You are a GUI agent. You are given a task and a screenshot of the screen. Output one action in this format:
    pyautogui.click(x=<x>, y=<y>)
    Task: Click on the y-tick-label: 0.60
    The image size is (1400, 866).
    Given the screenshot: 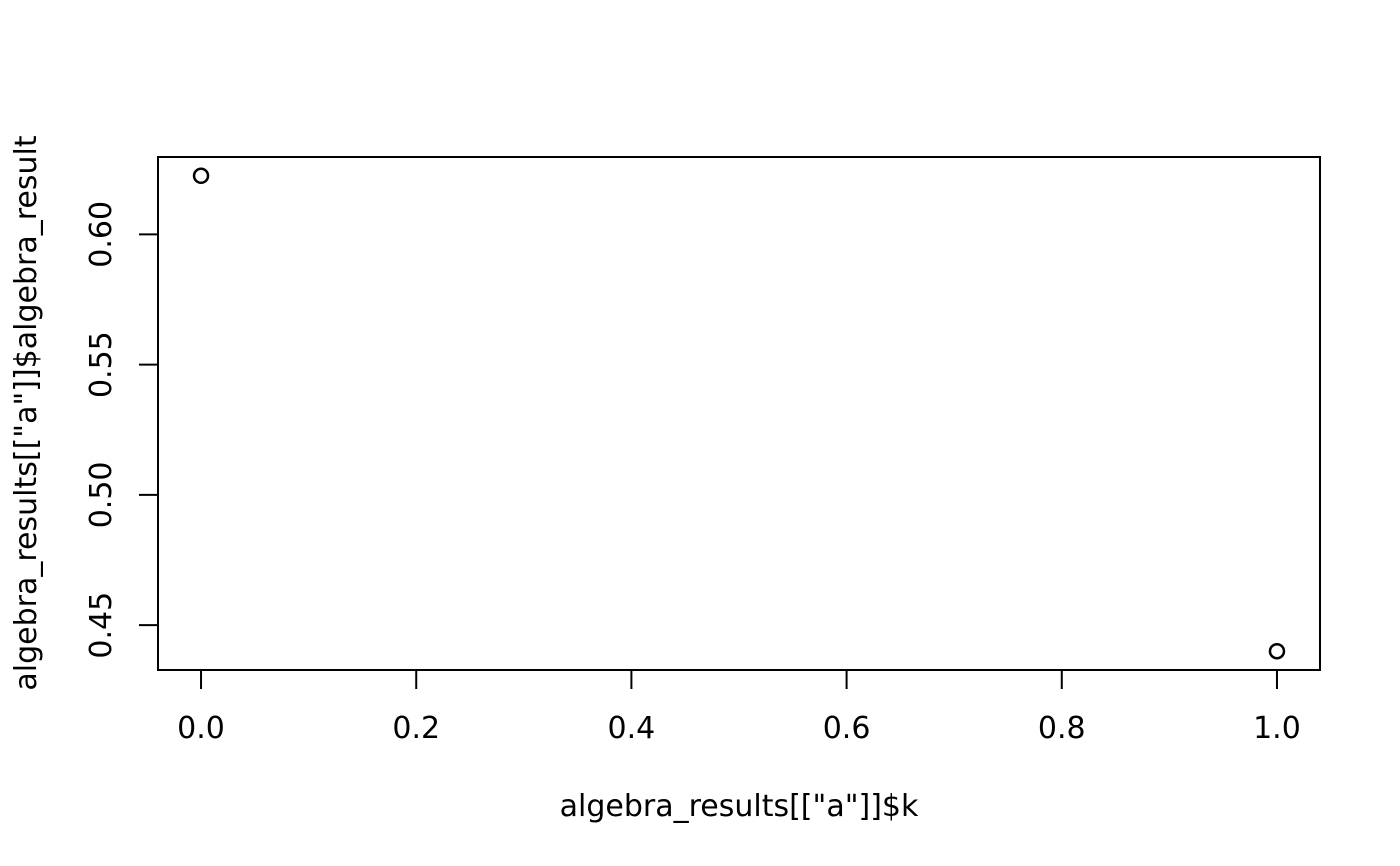 What is the action you would take?
    pyautogui.click(x=101, y=234)
    